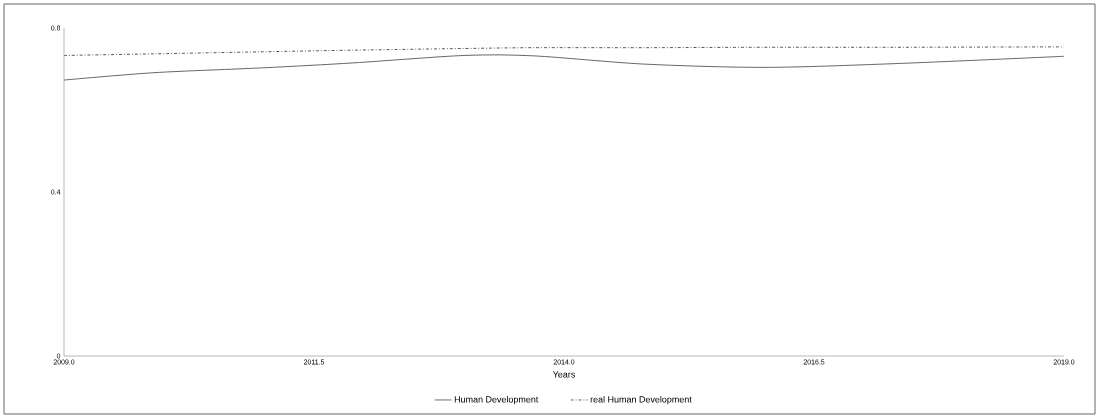 The height and width of the screenshot is (416, 1097). What do you see at coordinates (563, 374) in the screenshot?
I see `x-axis-title: Years` at bounding box center [563, 374].